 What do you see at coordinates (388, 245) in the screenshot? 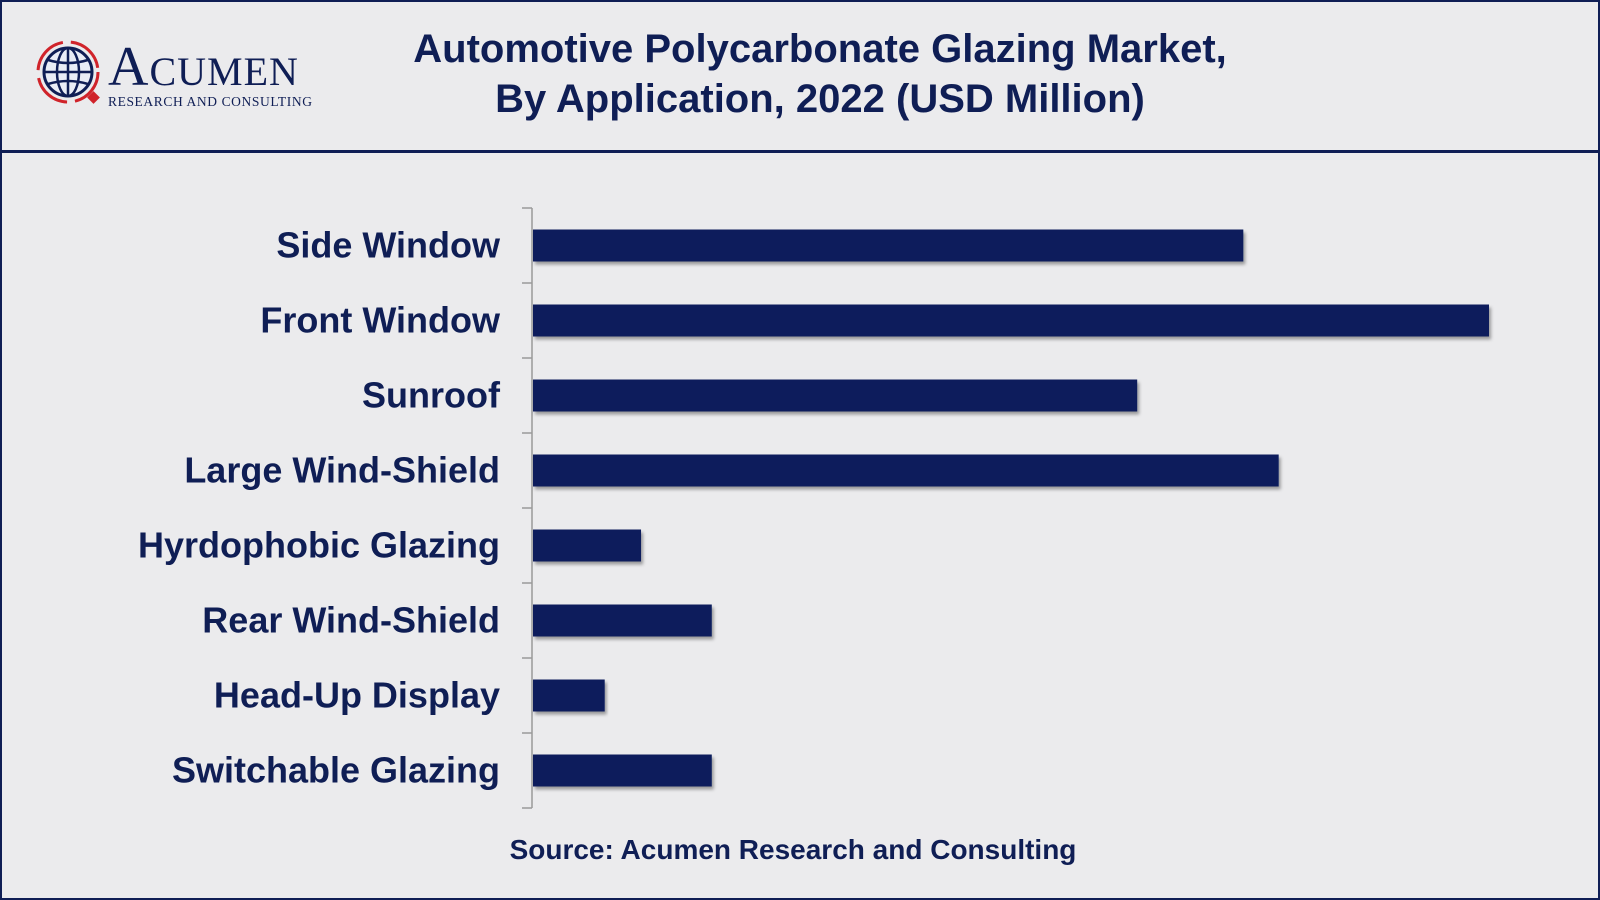
I see `category-label: Side Window` at bounding box center [388, 245].